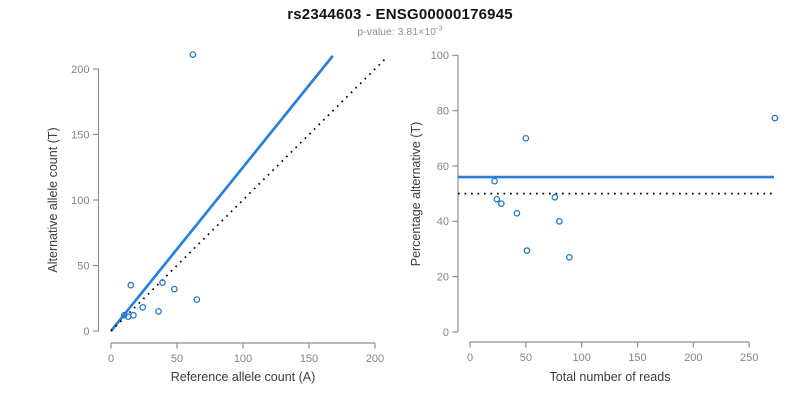 This screenshot has height=400, width=800. Describe the element at coordinates (610, 377) in the screenshot. I see `x-axis-title: Total number of reads` at that location.